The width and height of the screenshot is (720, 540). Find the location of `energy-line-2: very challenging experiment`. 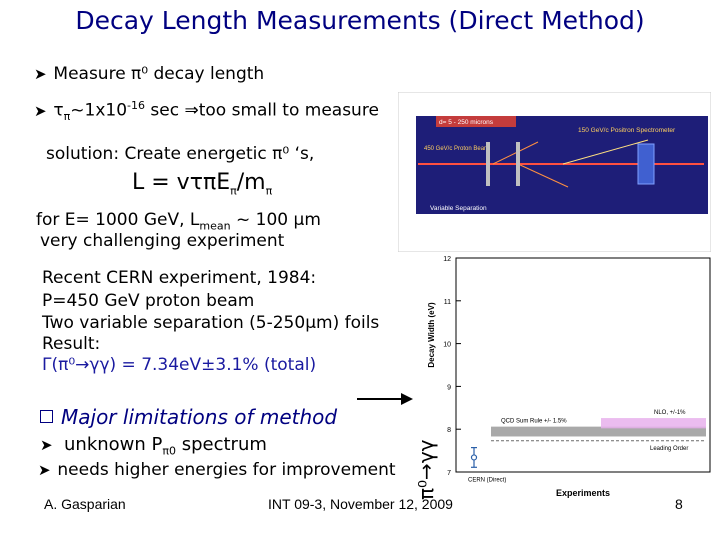

energy-line-2: very challenging experiment is located at coordinates (162, 241).